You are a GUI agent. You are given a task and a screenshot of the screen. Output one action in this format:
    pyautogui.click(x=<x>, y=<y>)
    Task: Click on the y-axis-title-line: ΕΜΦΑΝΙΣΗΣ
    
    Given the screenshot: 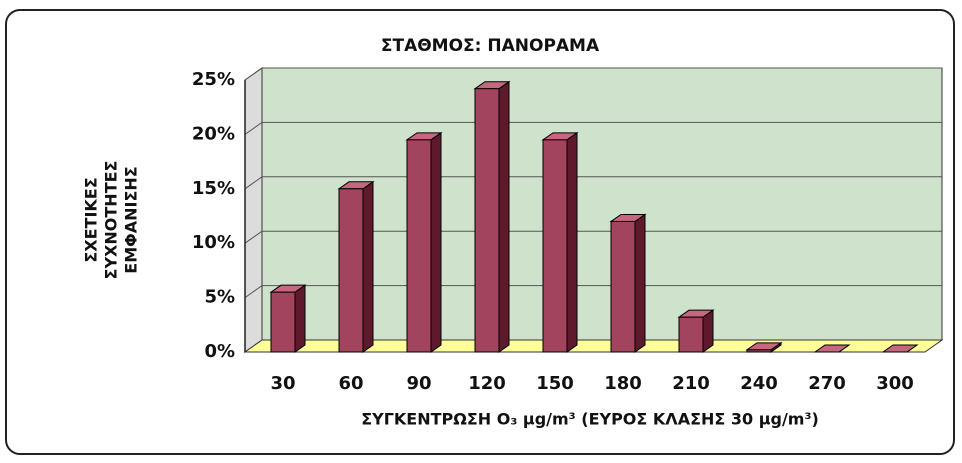 What is the action you would take?
    pyautogui.click(x=131, y=219)
    